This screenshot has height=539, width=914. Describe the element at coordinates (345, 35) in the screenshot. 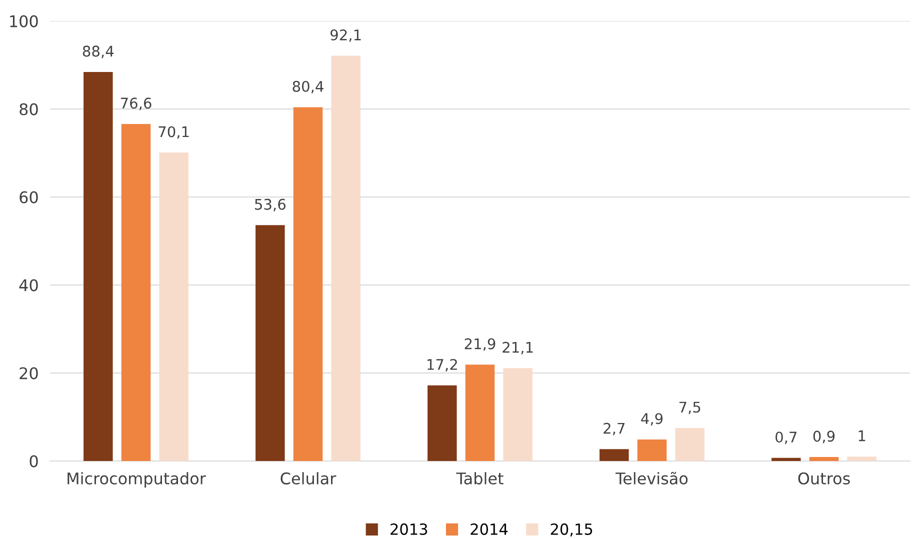

I see `data-label: 92,1` at that location.